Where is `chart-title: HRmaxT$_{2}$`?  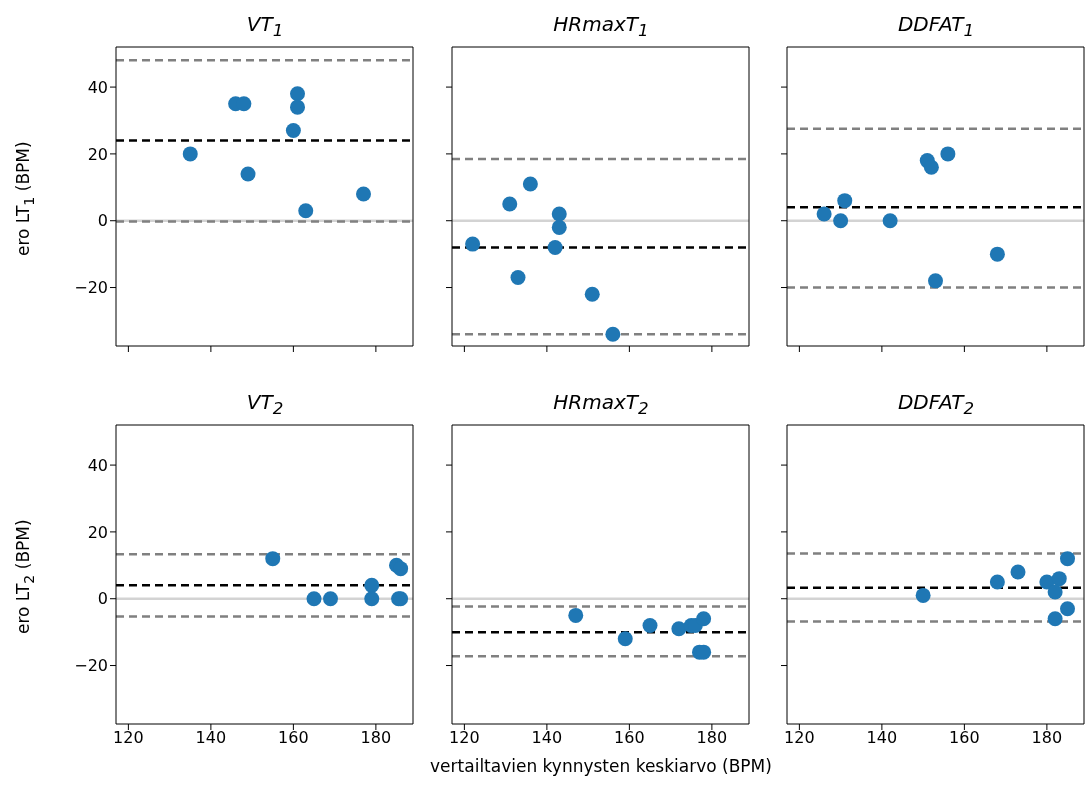
chart-title: HRmaxT$_{2}$ is located at coordinates (601, 404).